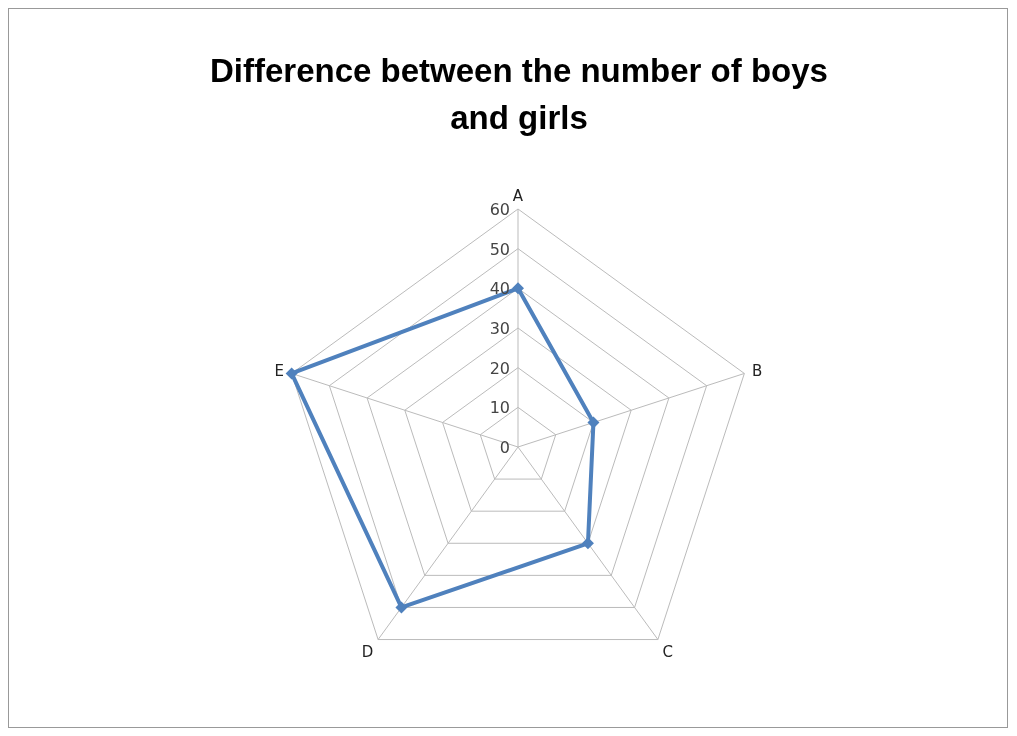 The width and height of the screenshot is (1017, 736). Describe the element at coordinates (499, 328) in the screenshot. I see `y-tick-label: 30` at that location.